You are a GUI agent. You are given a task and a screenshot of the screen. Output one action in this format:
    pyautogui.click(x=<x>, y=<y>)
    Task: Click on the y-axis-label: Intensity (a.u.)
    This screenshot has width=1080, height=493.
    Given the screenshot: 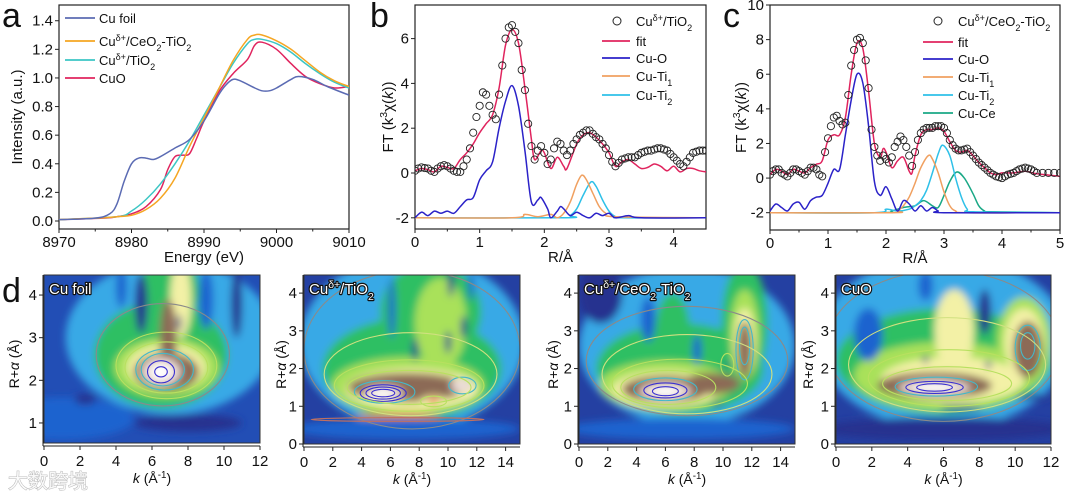 What is the action you would take?
    pyautogui.click(x=17, y=116)
    